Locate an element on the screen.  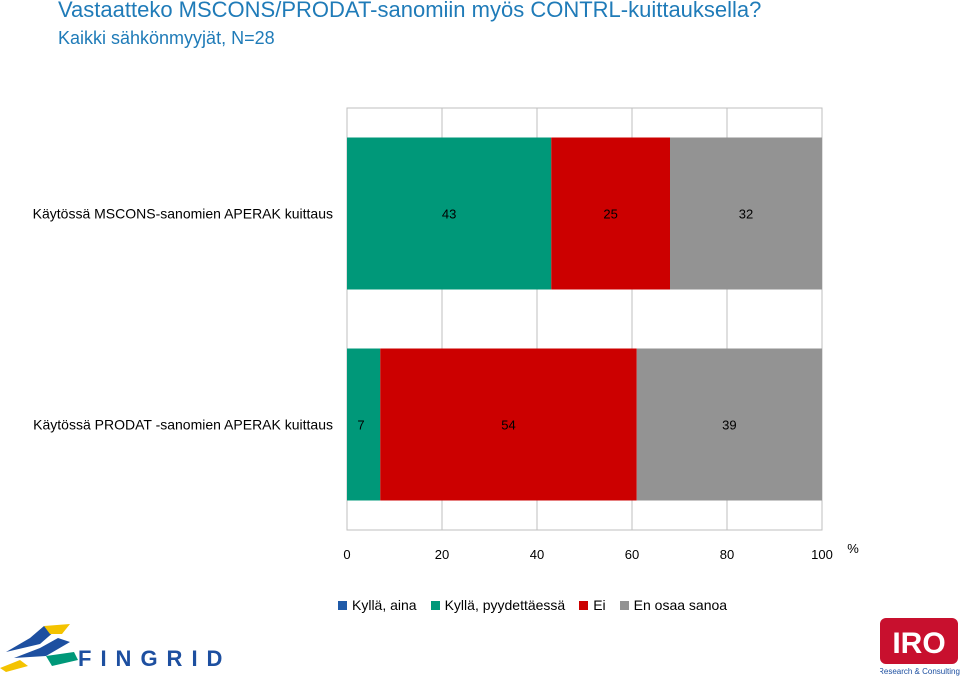
fingrid-wordmark: FINGRID is located at coordinates (154, 658).